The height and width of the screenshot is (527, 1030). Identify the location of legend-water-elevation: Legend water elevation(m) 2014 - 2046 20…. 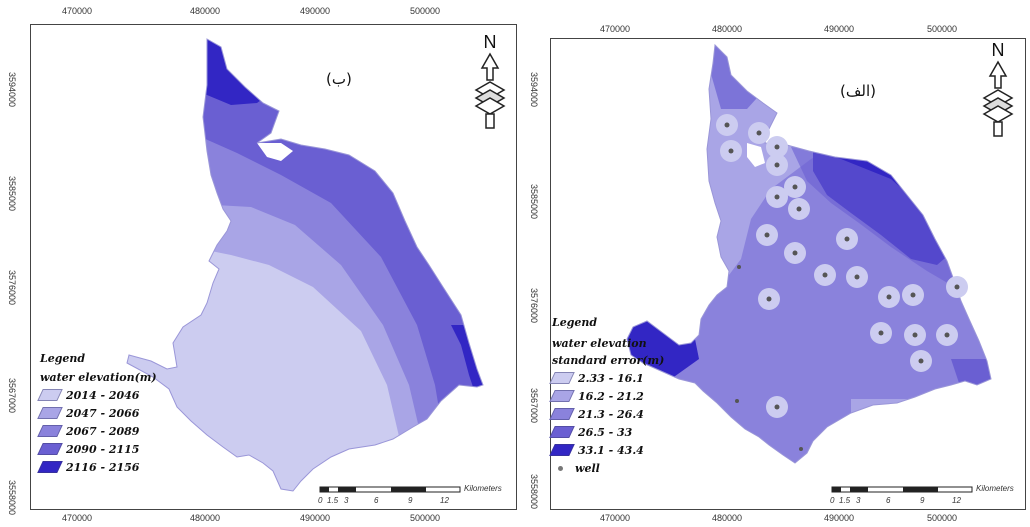
(97, 414).